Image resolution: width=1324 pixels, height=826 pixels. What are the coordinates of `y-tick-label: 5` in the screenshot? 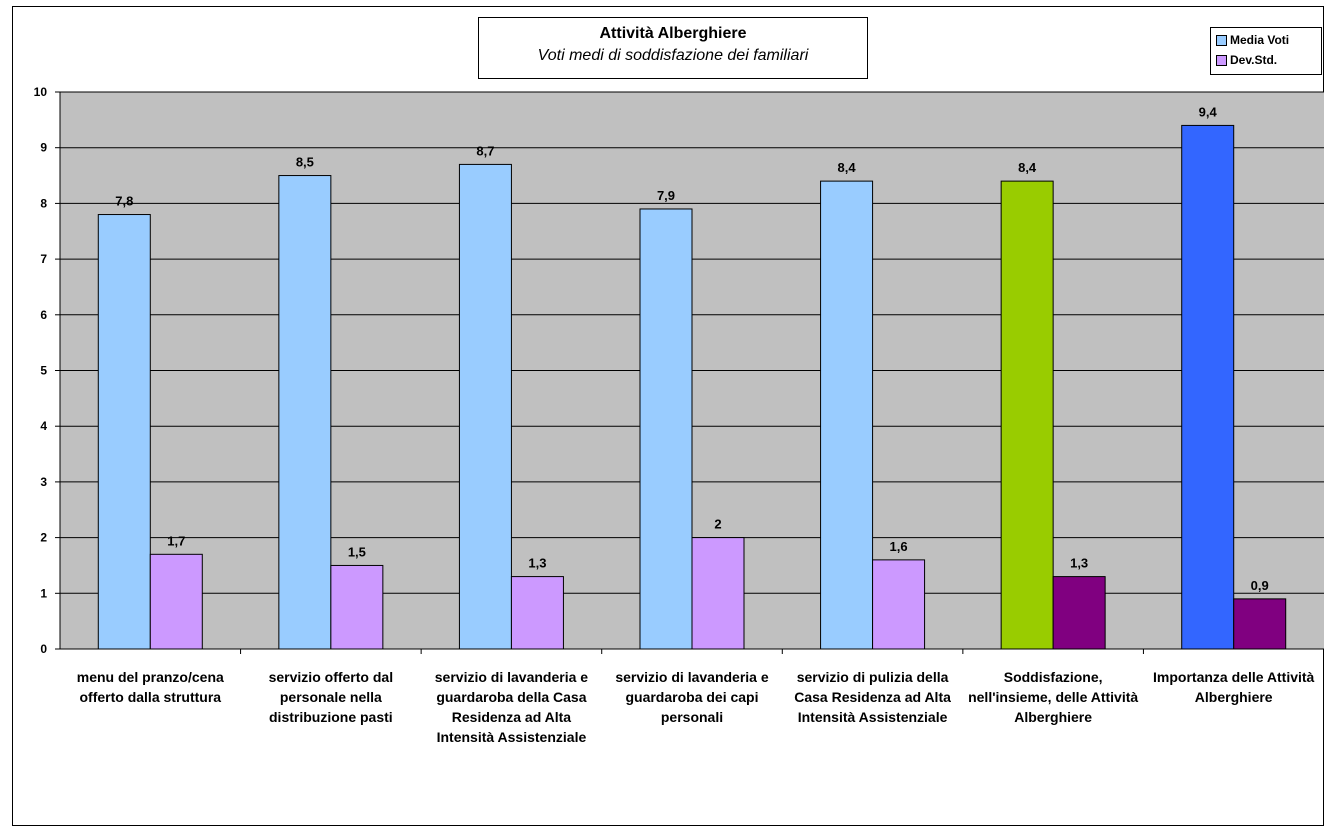 It's located at (43, 371).